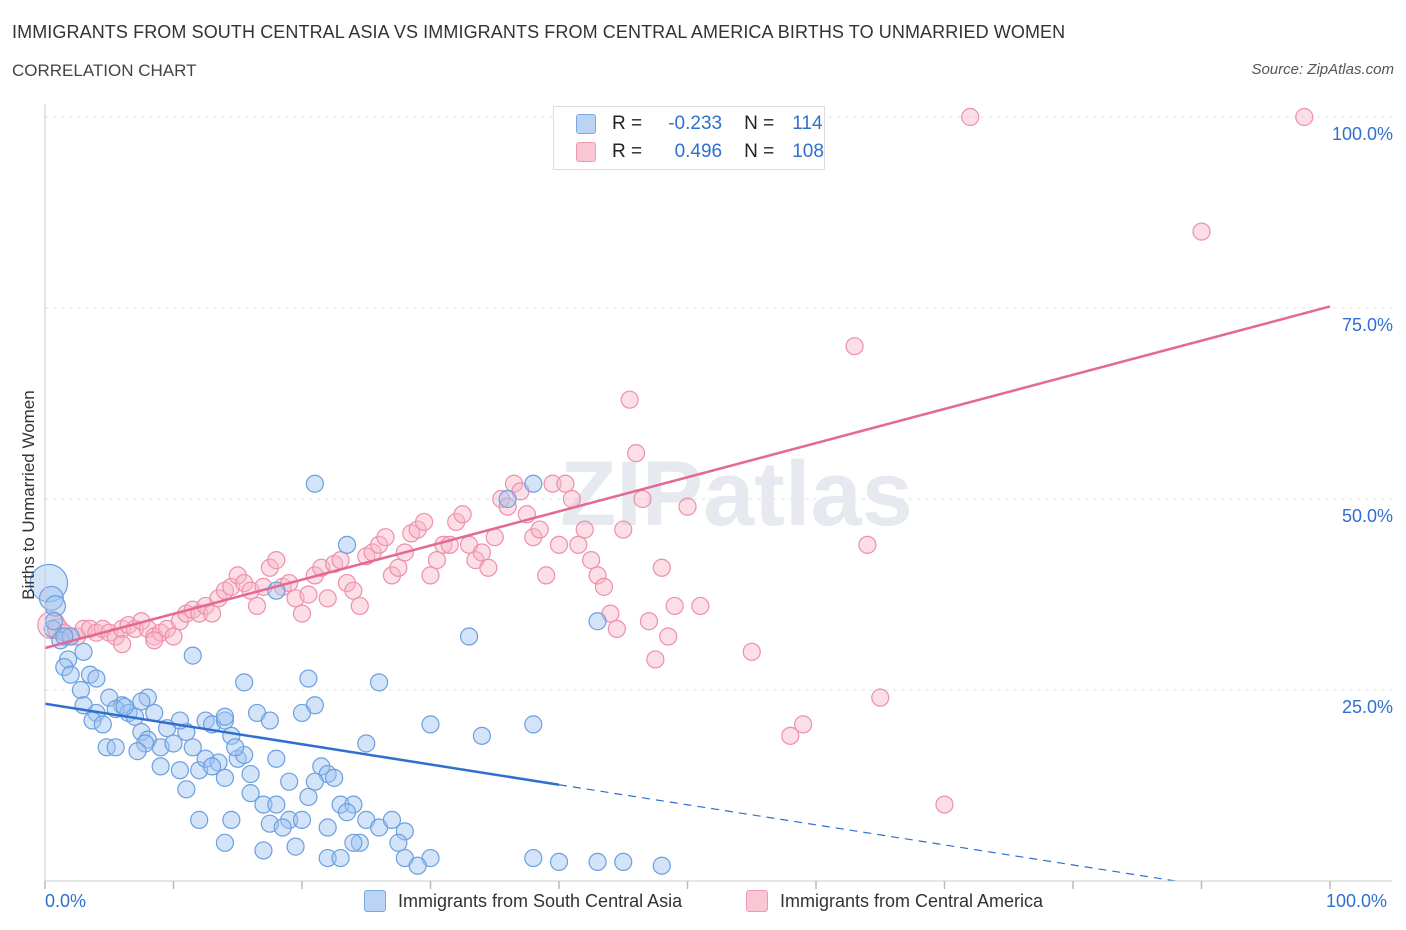 The image size is (1406, 930). I want to click on bottom-legend-item-b: Immigrants from Central America, so click(894, 901).